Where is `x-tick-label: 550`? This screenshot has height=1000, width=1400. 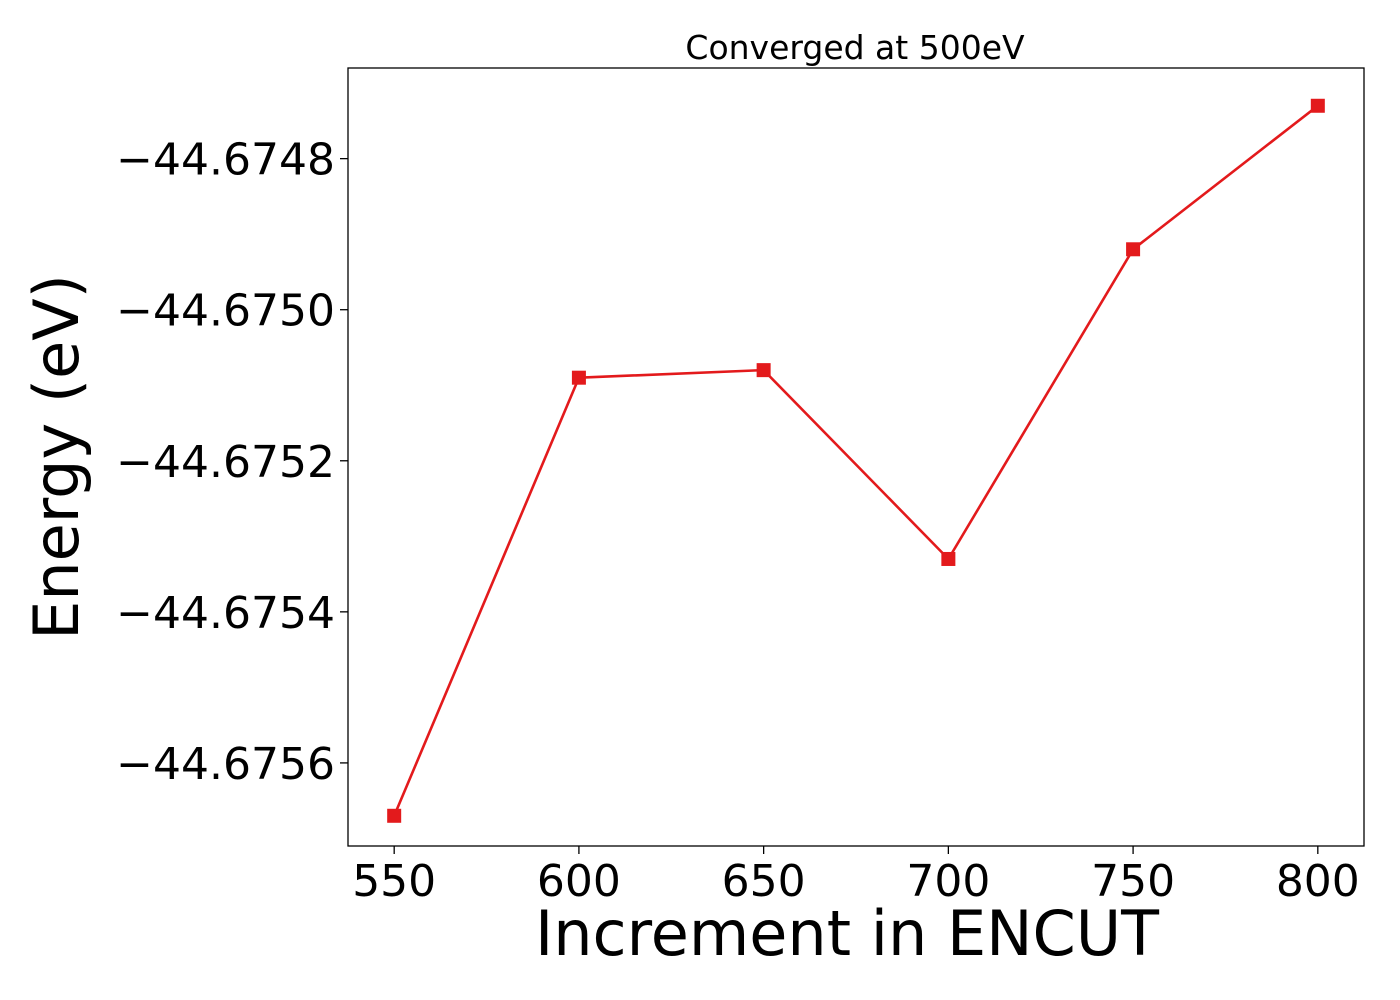 x-tick-label: 550 is located at coordinates (394, 881).